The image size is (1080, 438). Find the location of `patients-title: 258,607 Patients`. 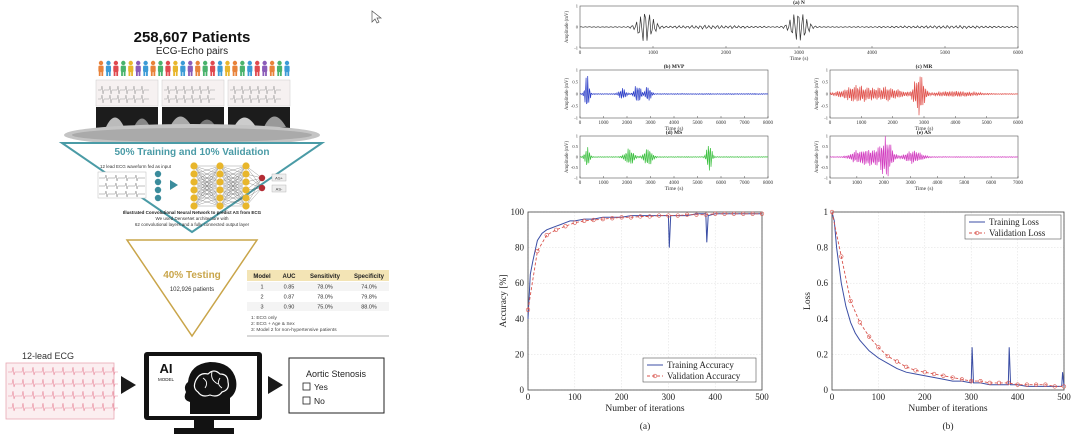

patients-title: 258,607 Patients is located at coordinates (192, 37).